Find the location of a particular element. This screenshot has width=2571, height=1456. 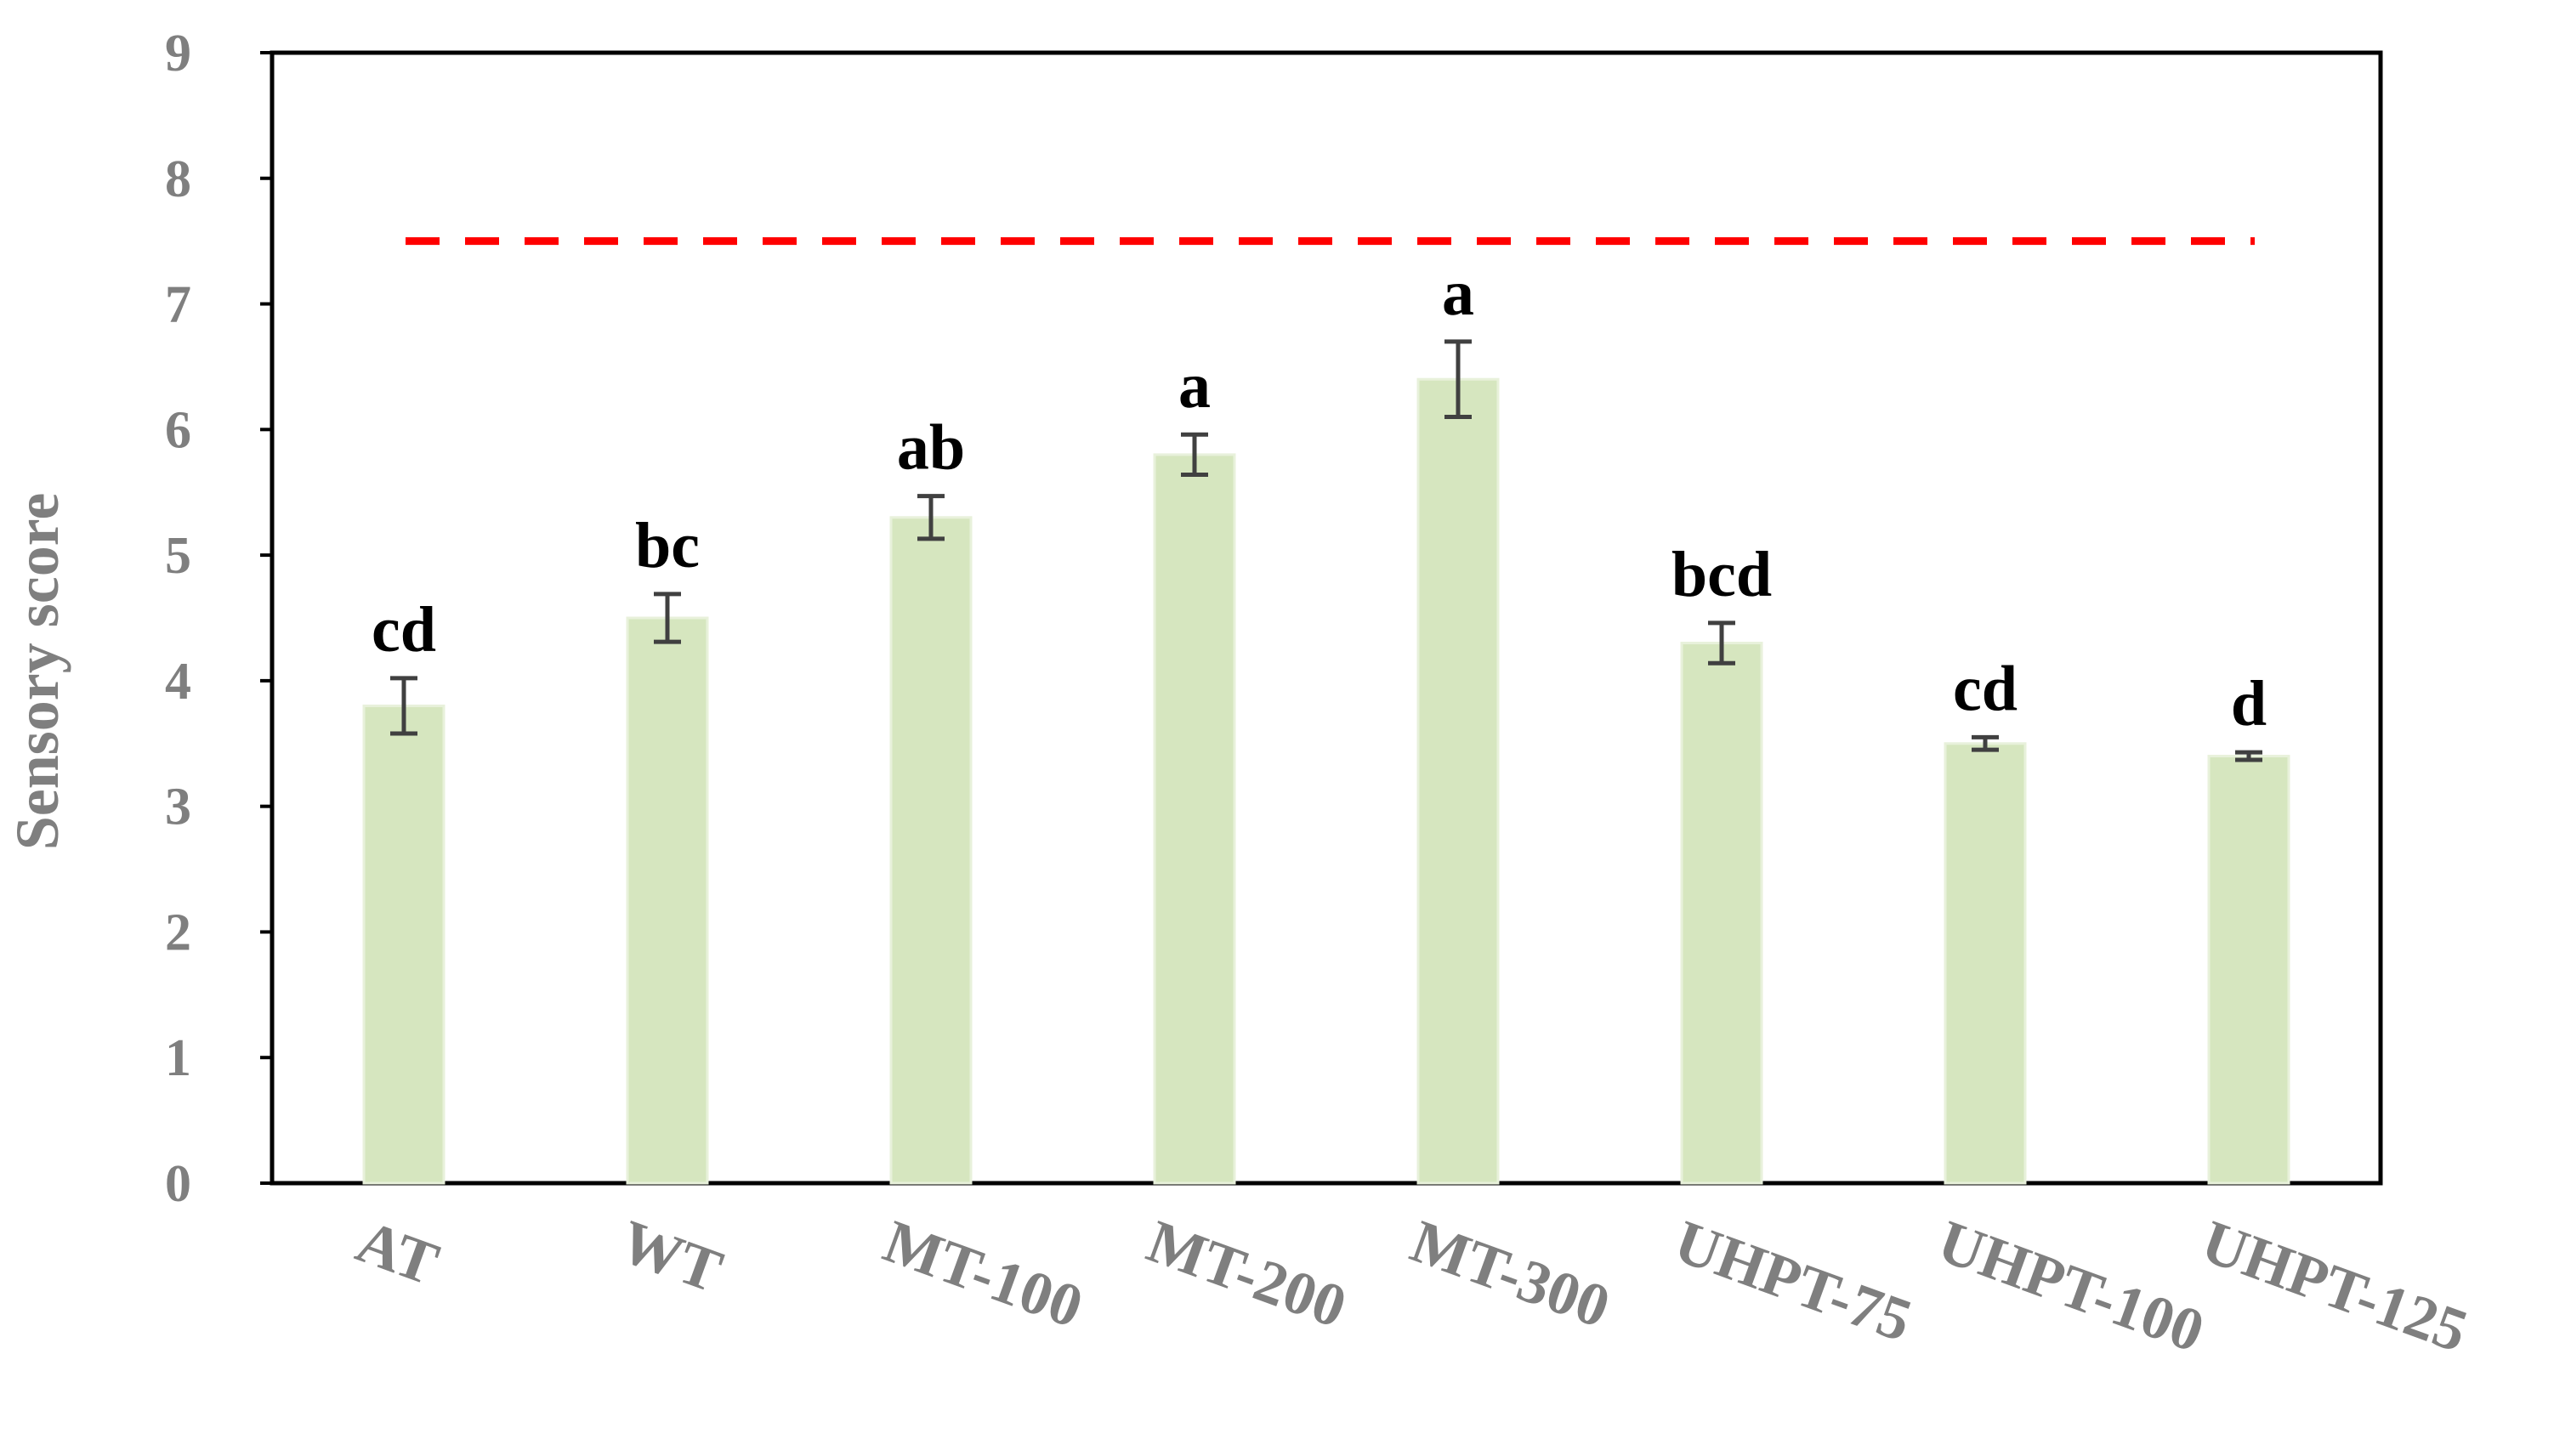

y-tick-label: 3 is located at coordinates (178, 807).